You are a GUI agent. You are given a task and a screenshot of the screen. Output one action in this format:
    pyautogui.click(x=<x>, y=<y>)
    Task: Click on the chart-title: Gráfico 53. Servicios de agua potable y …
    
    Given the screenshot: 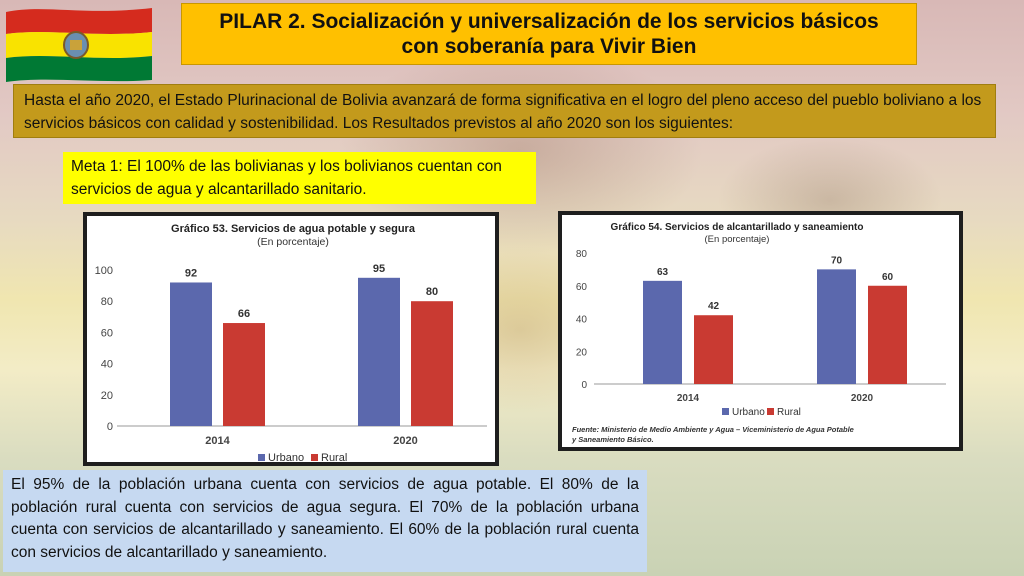 What is the action you would take?
    pyautogui.click(x=293, y=229)
    